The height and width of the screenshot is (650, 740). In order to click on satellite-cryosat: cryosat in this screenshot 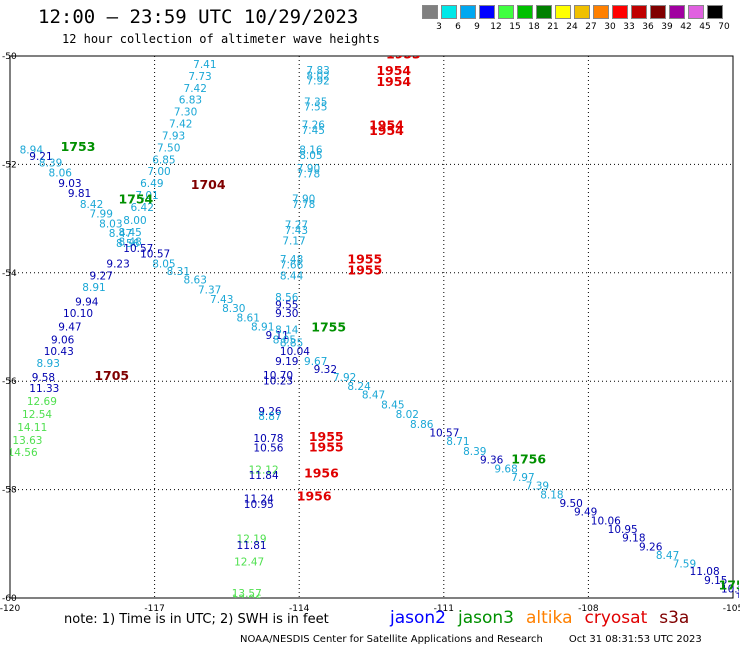, I will do `click(616, 618)`.